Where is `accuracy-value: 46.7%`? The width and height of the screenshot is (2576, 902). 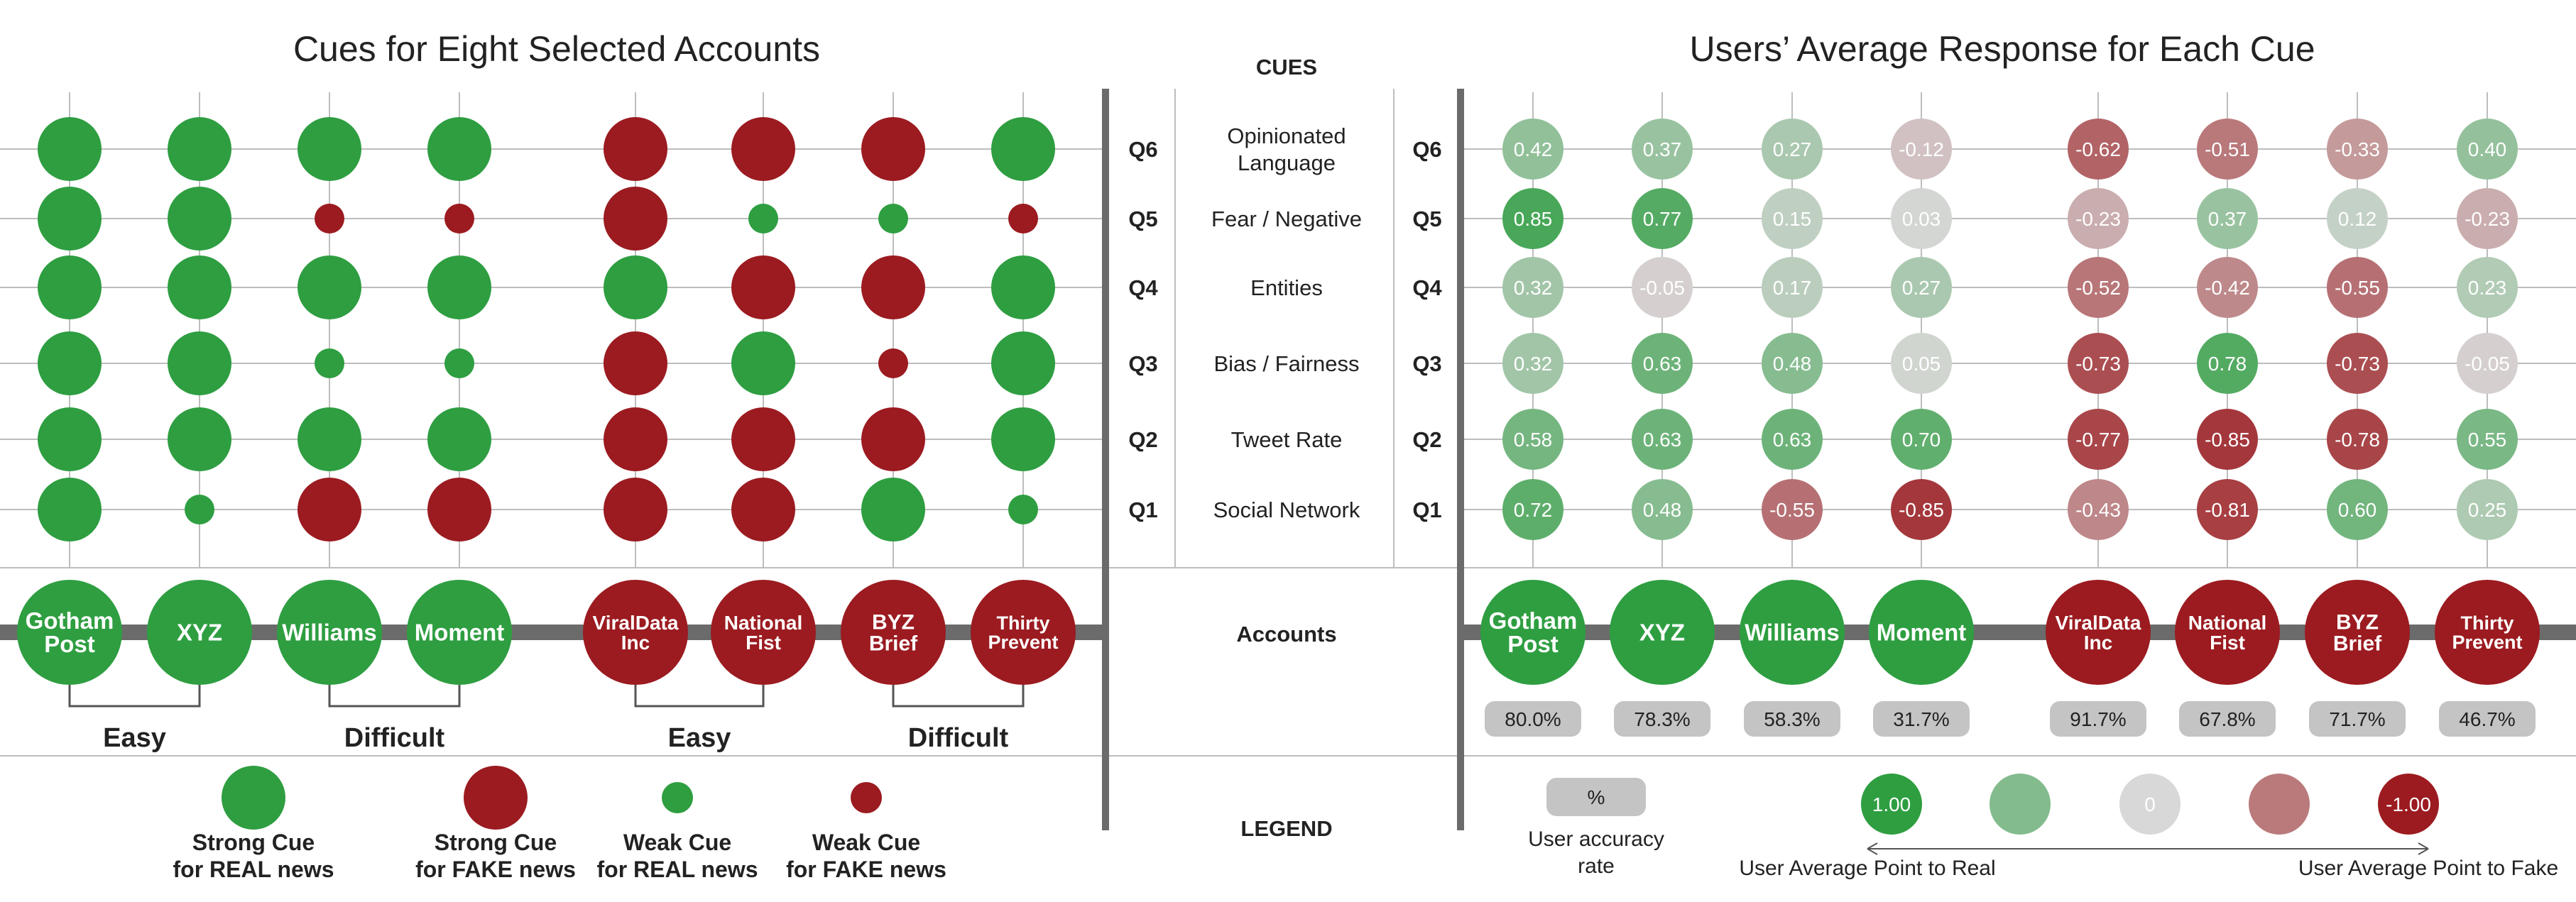 accuracy-value: 46.7% is located at coordinates (2487, 719).